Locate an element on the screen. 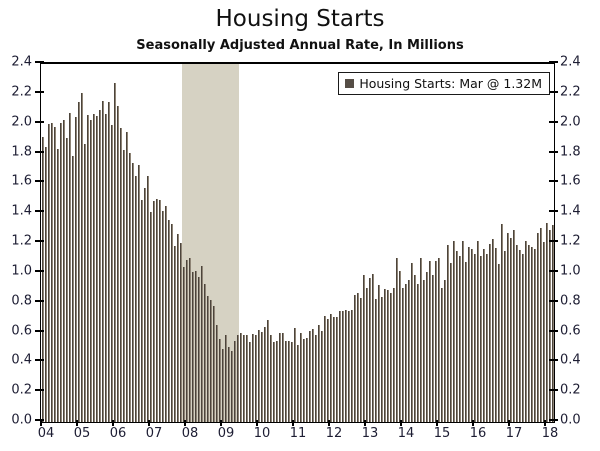 This screenshot has height=451, width=600. x-tick-label: 05 is located at coordinates (82, 433).